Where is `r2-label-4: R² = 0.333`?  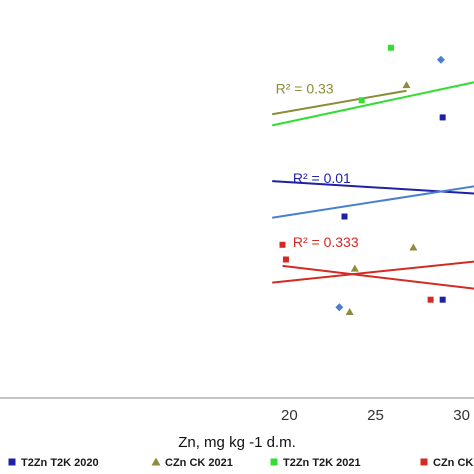 r2-label-4: R² = 0.333 is located at coordinates (326, 242).